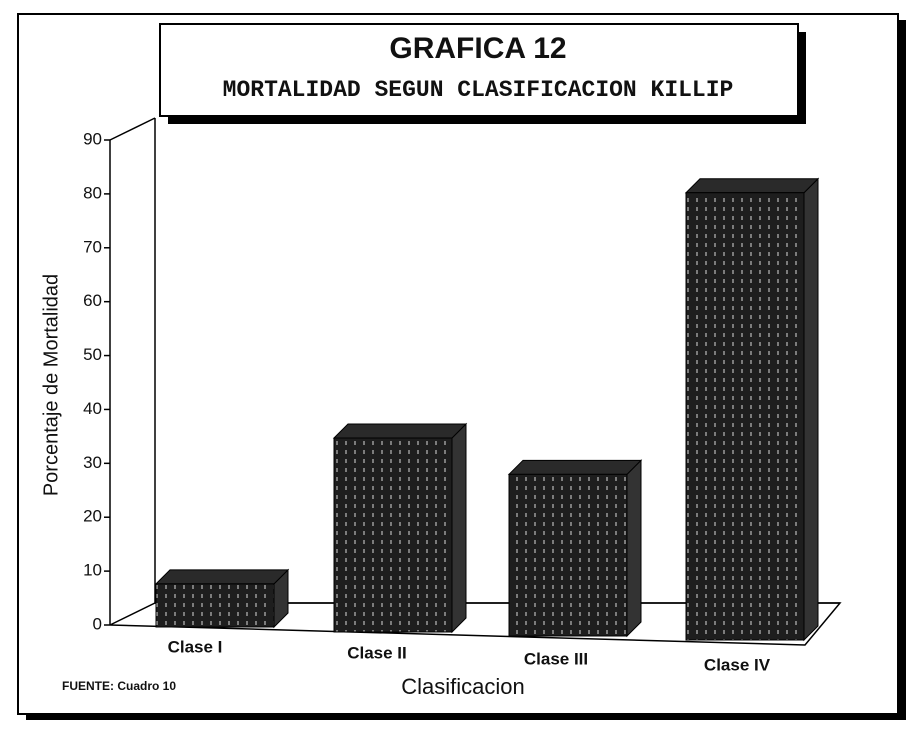  What do you see at coordinates (463, 686) in the screenshot?
I see `x-axis-label: Clasificacion` at bounding box center [463, 686].